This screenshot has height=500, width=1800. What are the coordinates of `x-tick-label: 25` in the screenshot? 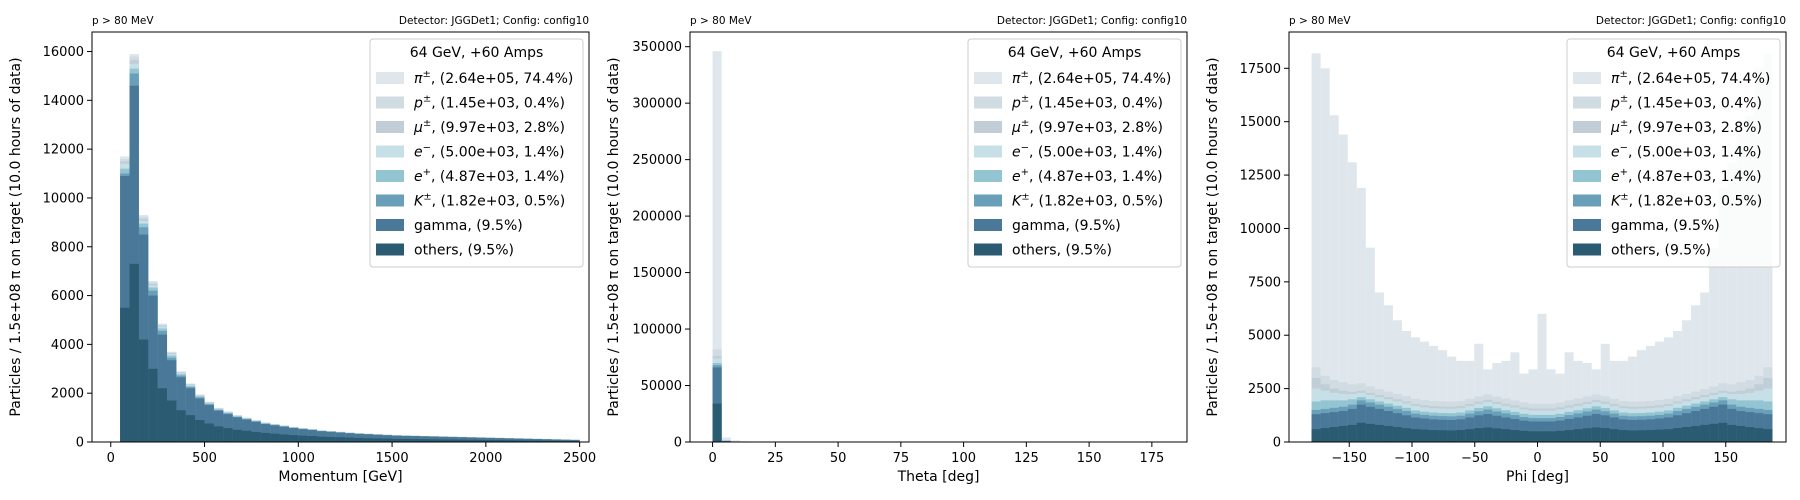 It's located at (775, 458).